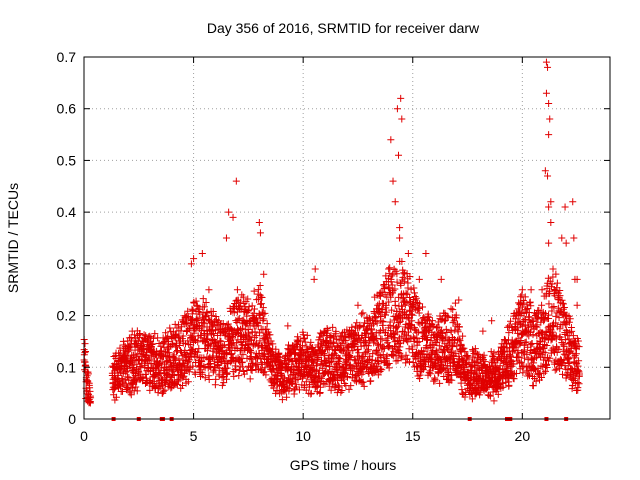 This screenshot has height=480, width=640. Describe the element at coordinates (84, 436) in the screenshot. I see `x-tick-label: 0` at that location.